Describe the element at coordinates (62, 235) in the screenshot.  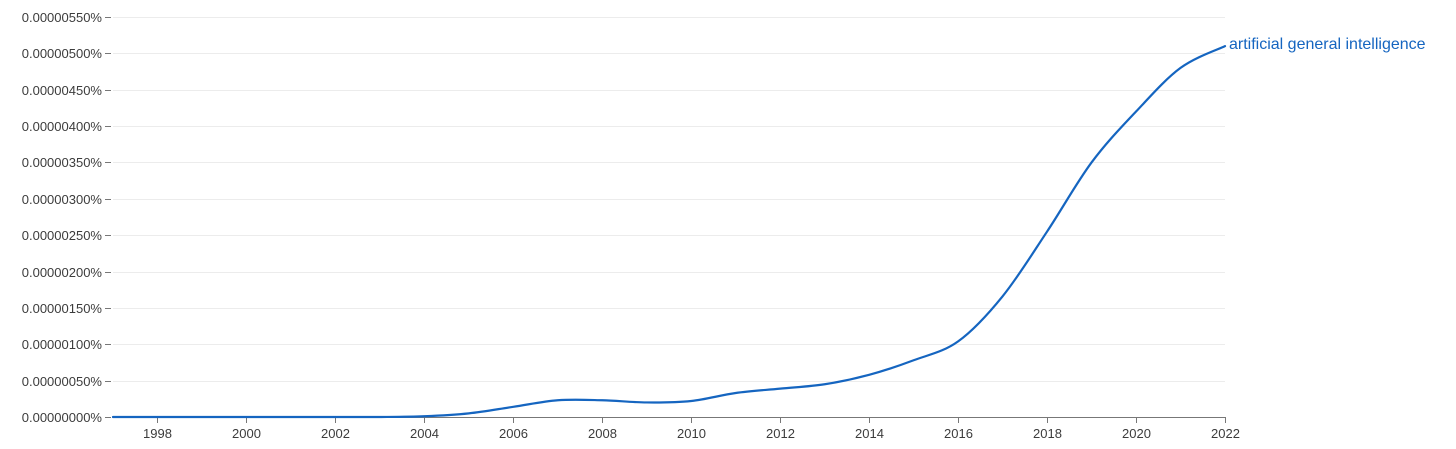
I see `y-tick-label: 0.00000250%` at that location.